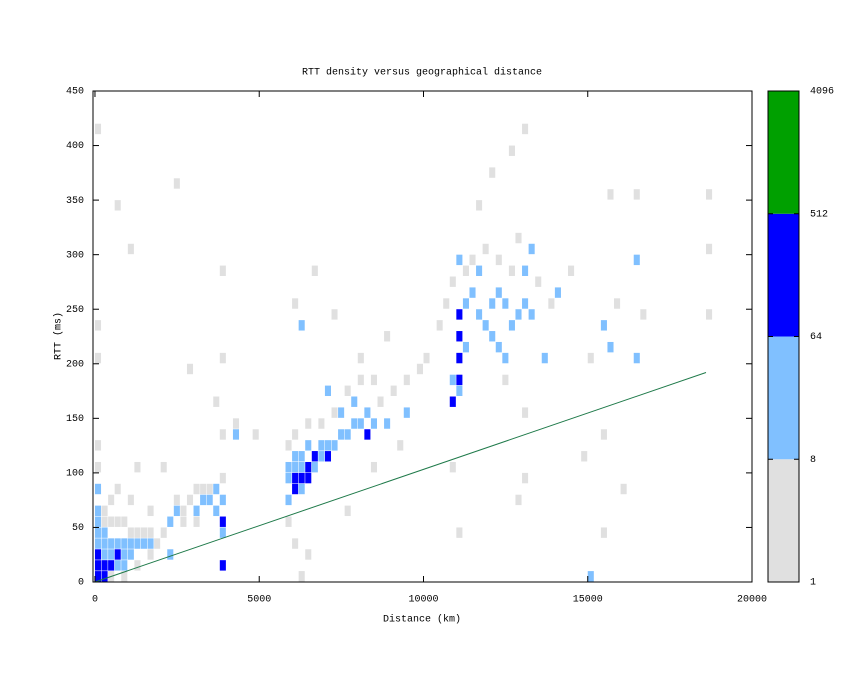 This screenshot has width=845, height=673. Describe the element at coordinates (813, 460) in the screenshot. I see `colorbar-tick-label: 8` at that location.